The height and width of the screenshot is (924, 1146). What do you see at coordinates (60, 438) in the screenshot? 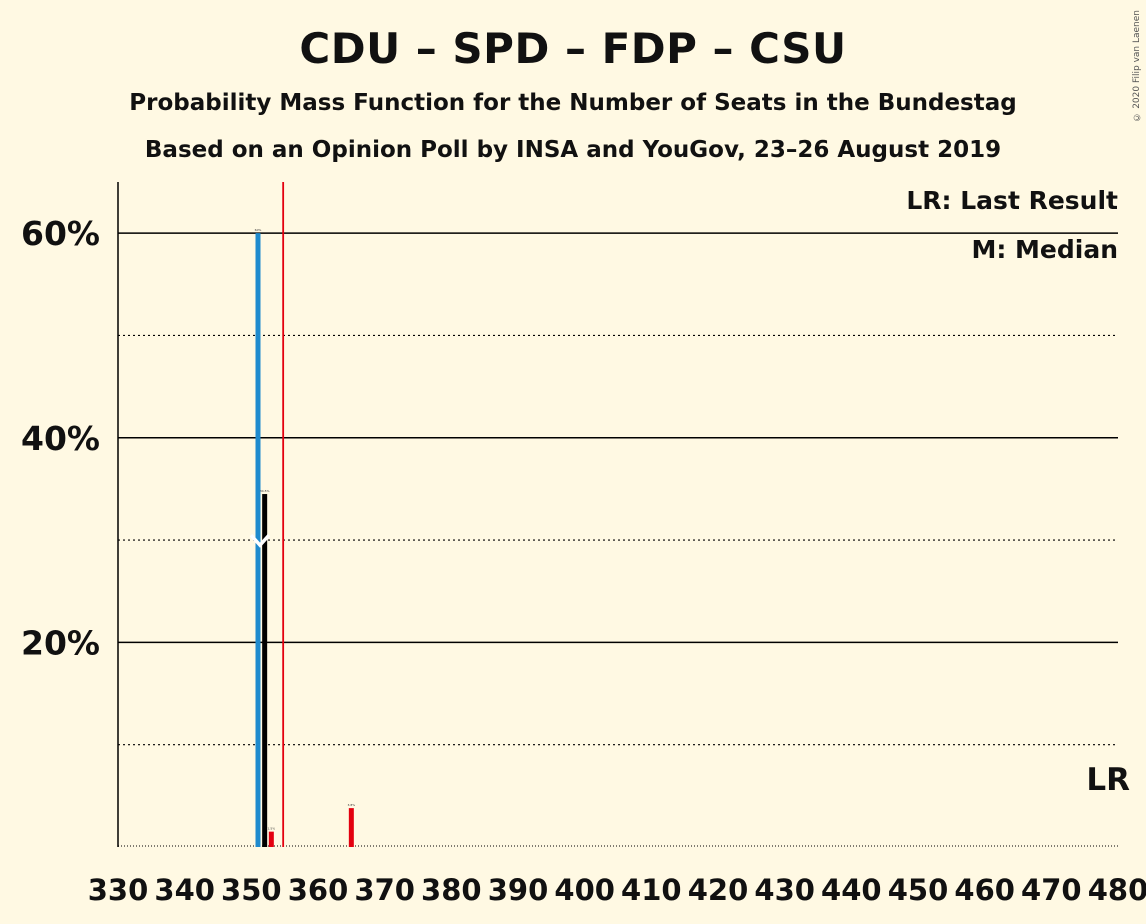
I see `y-tick-label: 40%` at bounding box center [60, 438].